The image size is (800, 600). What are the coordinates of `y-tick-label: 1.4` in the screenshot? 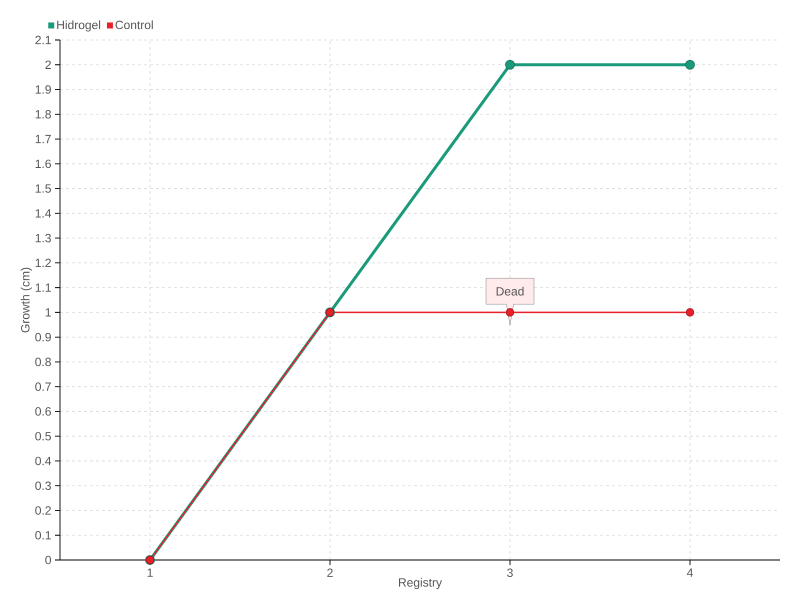 It's located at (44, 213).